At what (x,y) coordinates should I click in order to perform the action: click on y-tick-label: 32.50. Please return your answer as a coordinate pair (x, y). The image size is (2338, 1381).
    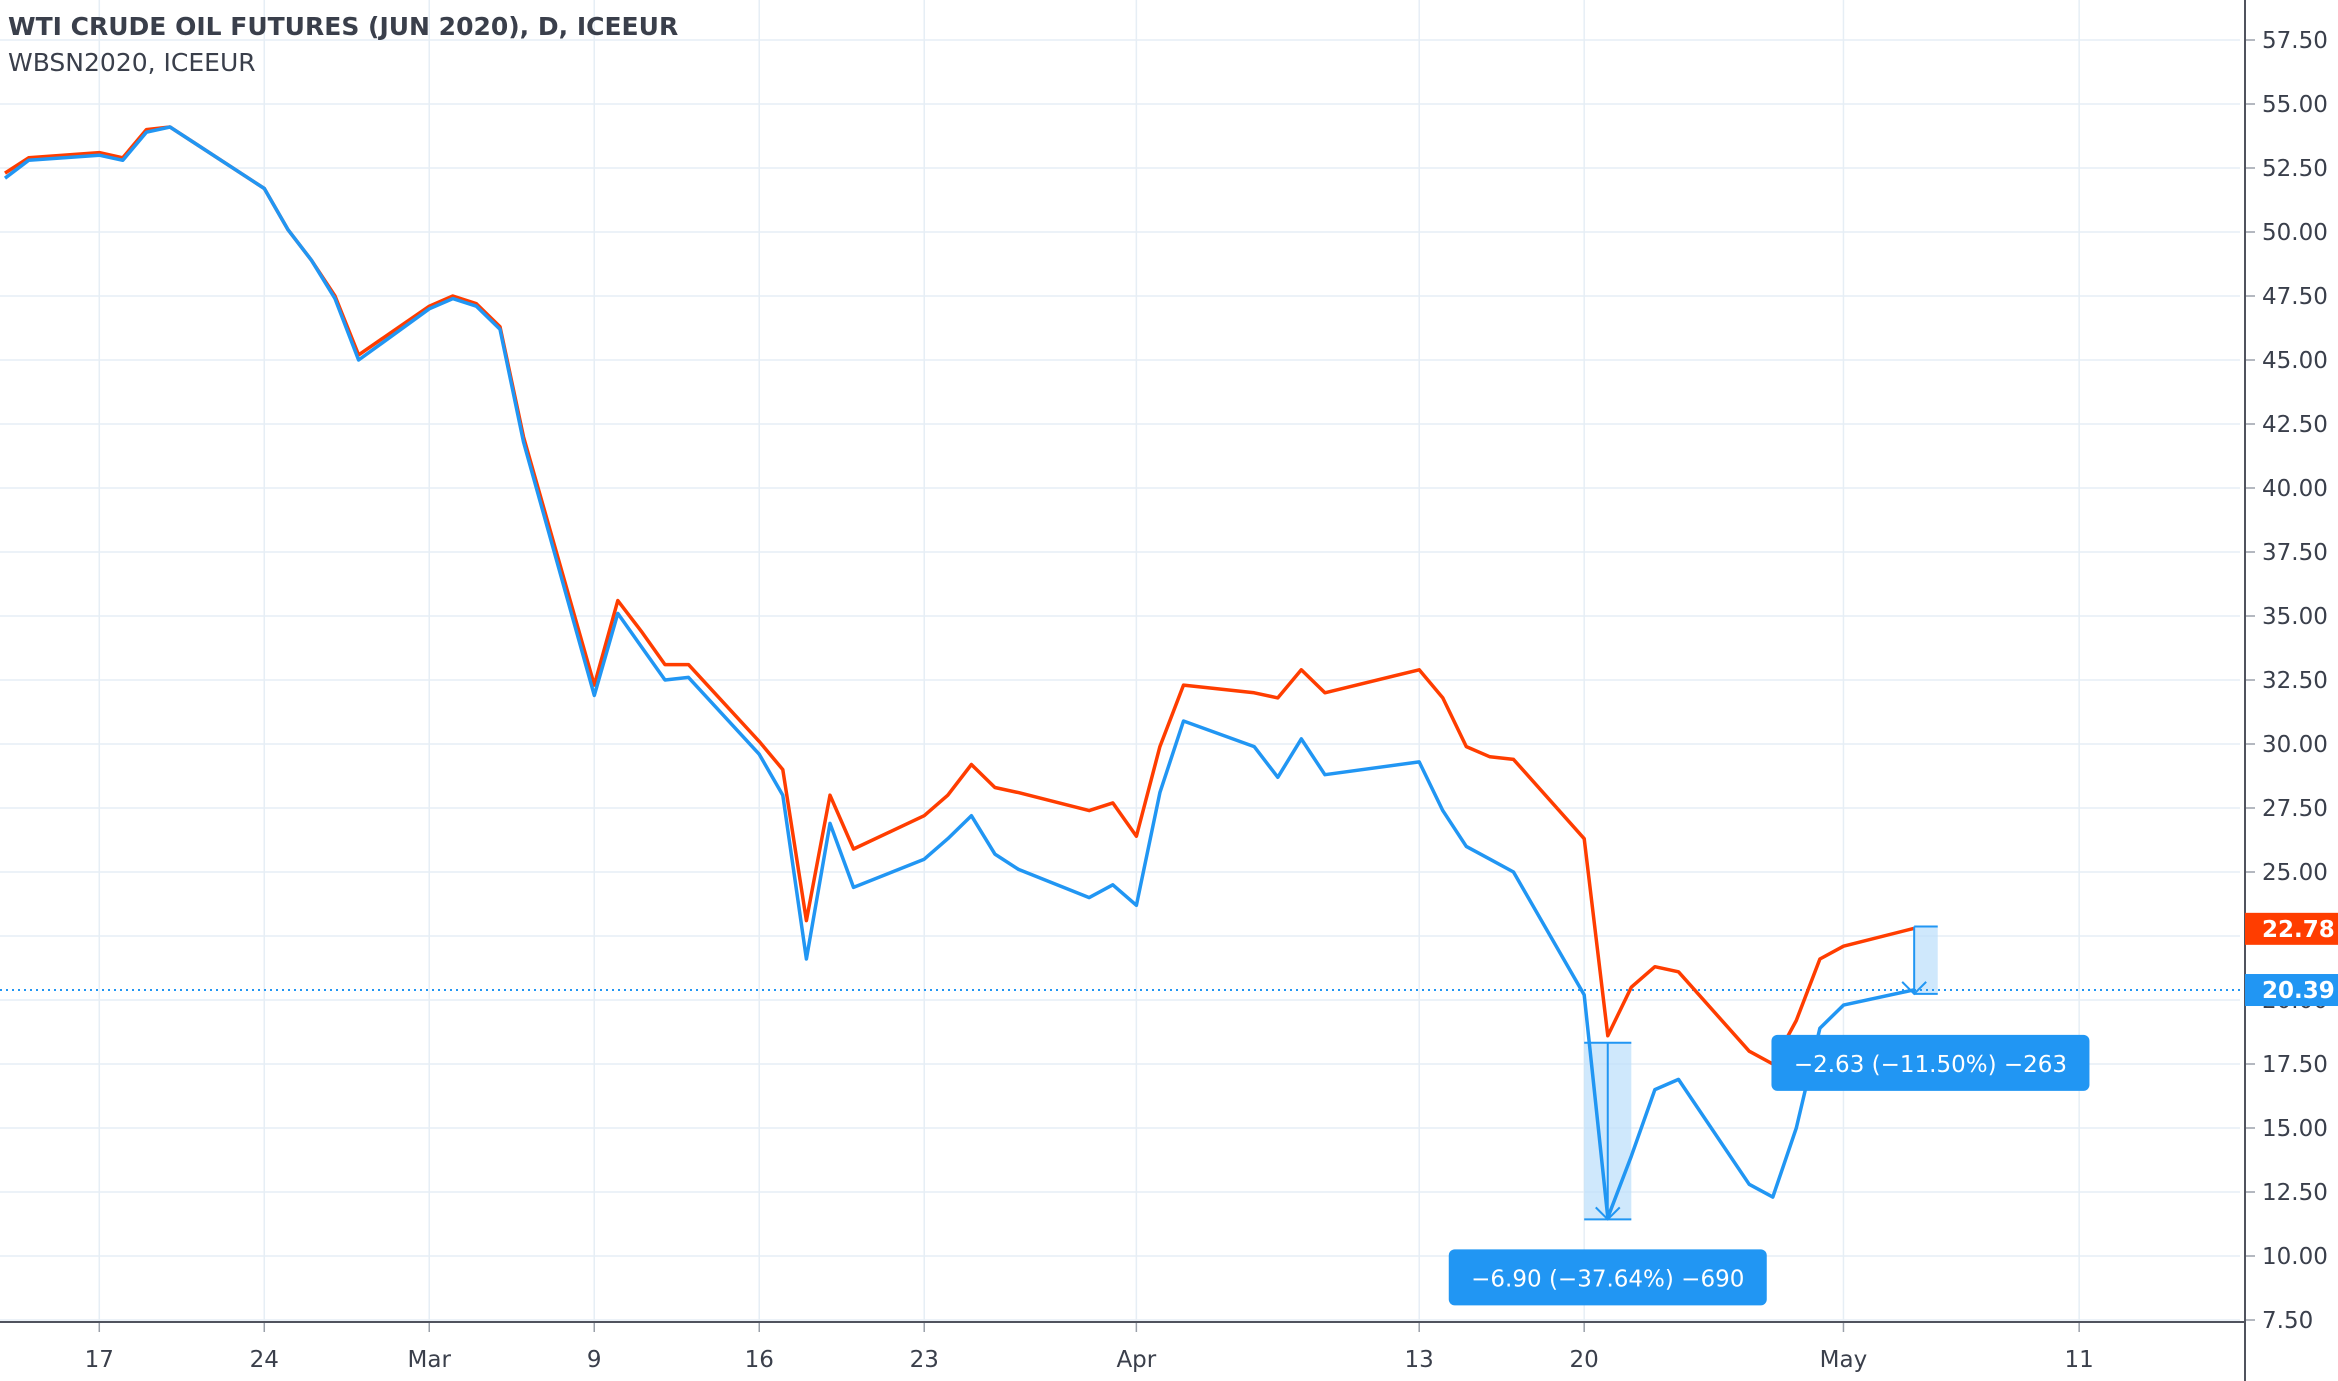
    Looking at the image, I should click on (2295, 681).